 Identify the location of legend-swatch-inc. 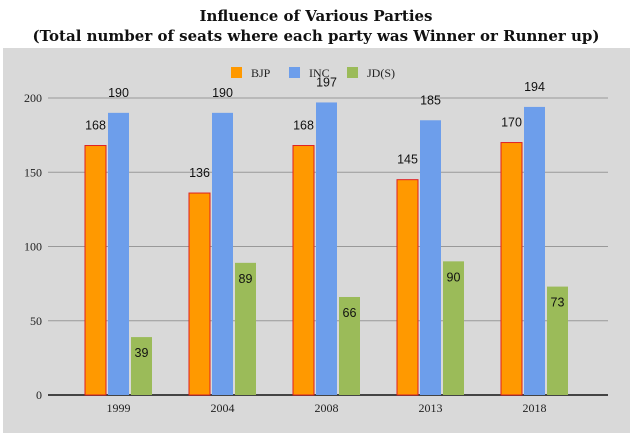
(294, 72).